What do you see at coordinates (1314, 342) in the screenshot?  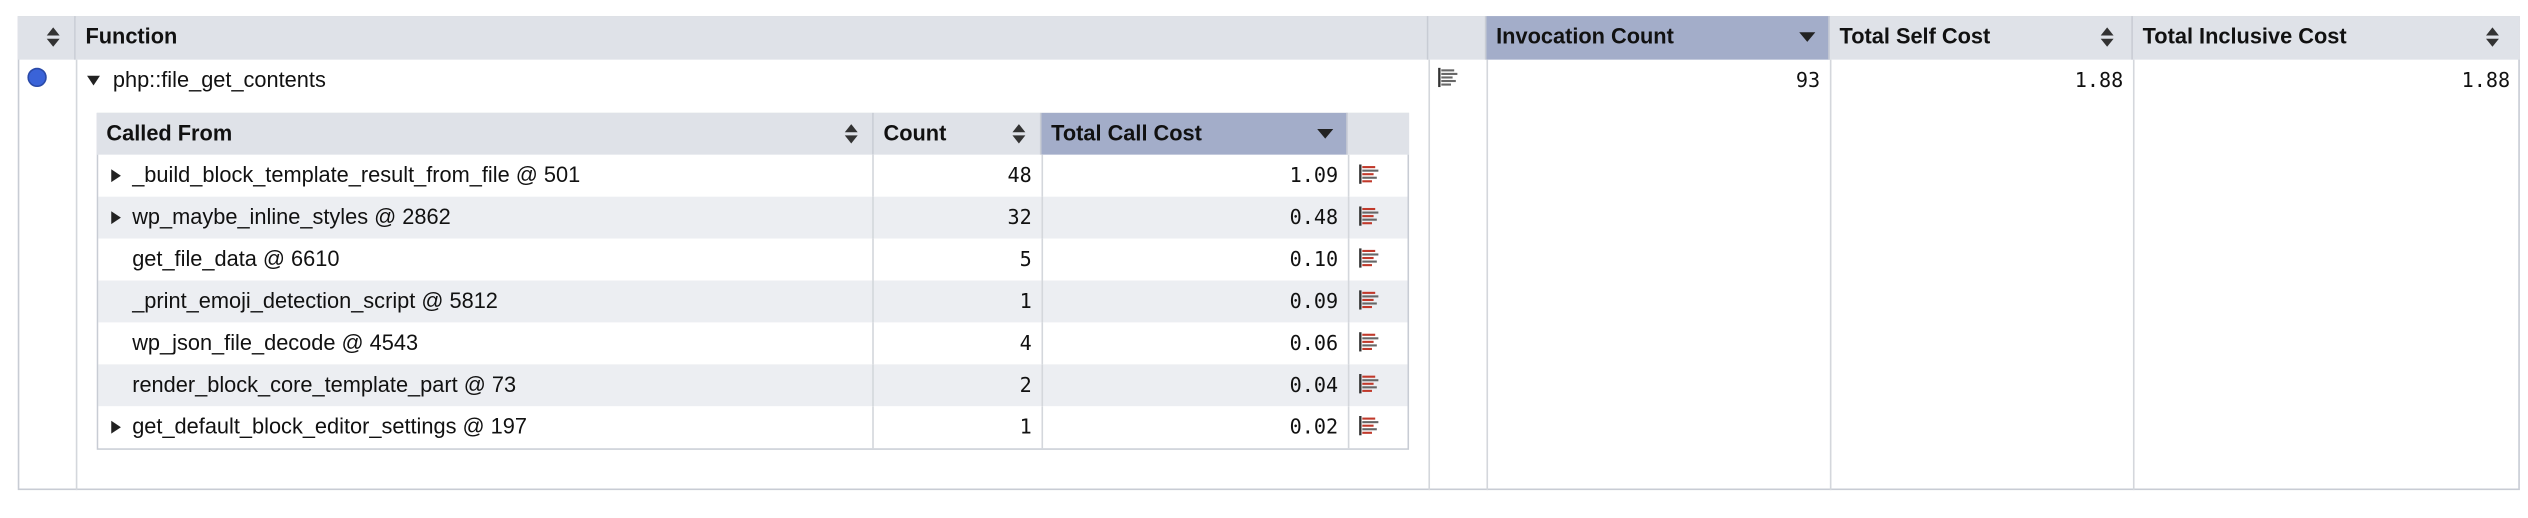 I see `call-cost: 0.06` at bounding box center [1314, 342].